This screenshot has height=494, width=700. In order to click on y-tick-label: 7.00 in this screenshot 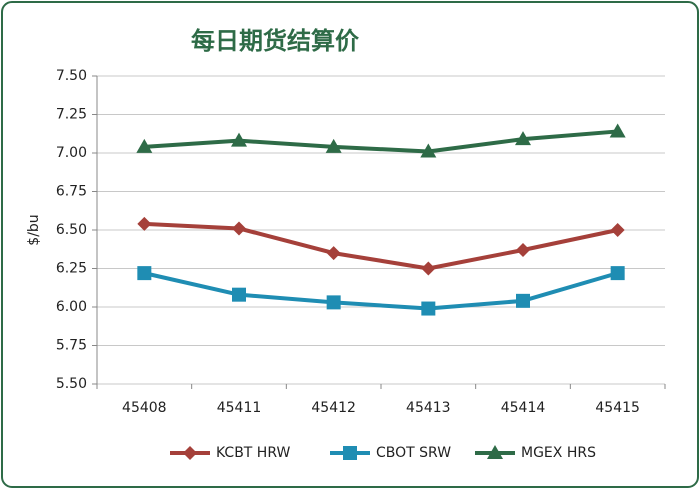, I will do `click(71, 153)`.